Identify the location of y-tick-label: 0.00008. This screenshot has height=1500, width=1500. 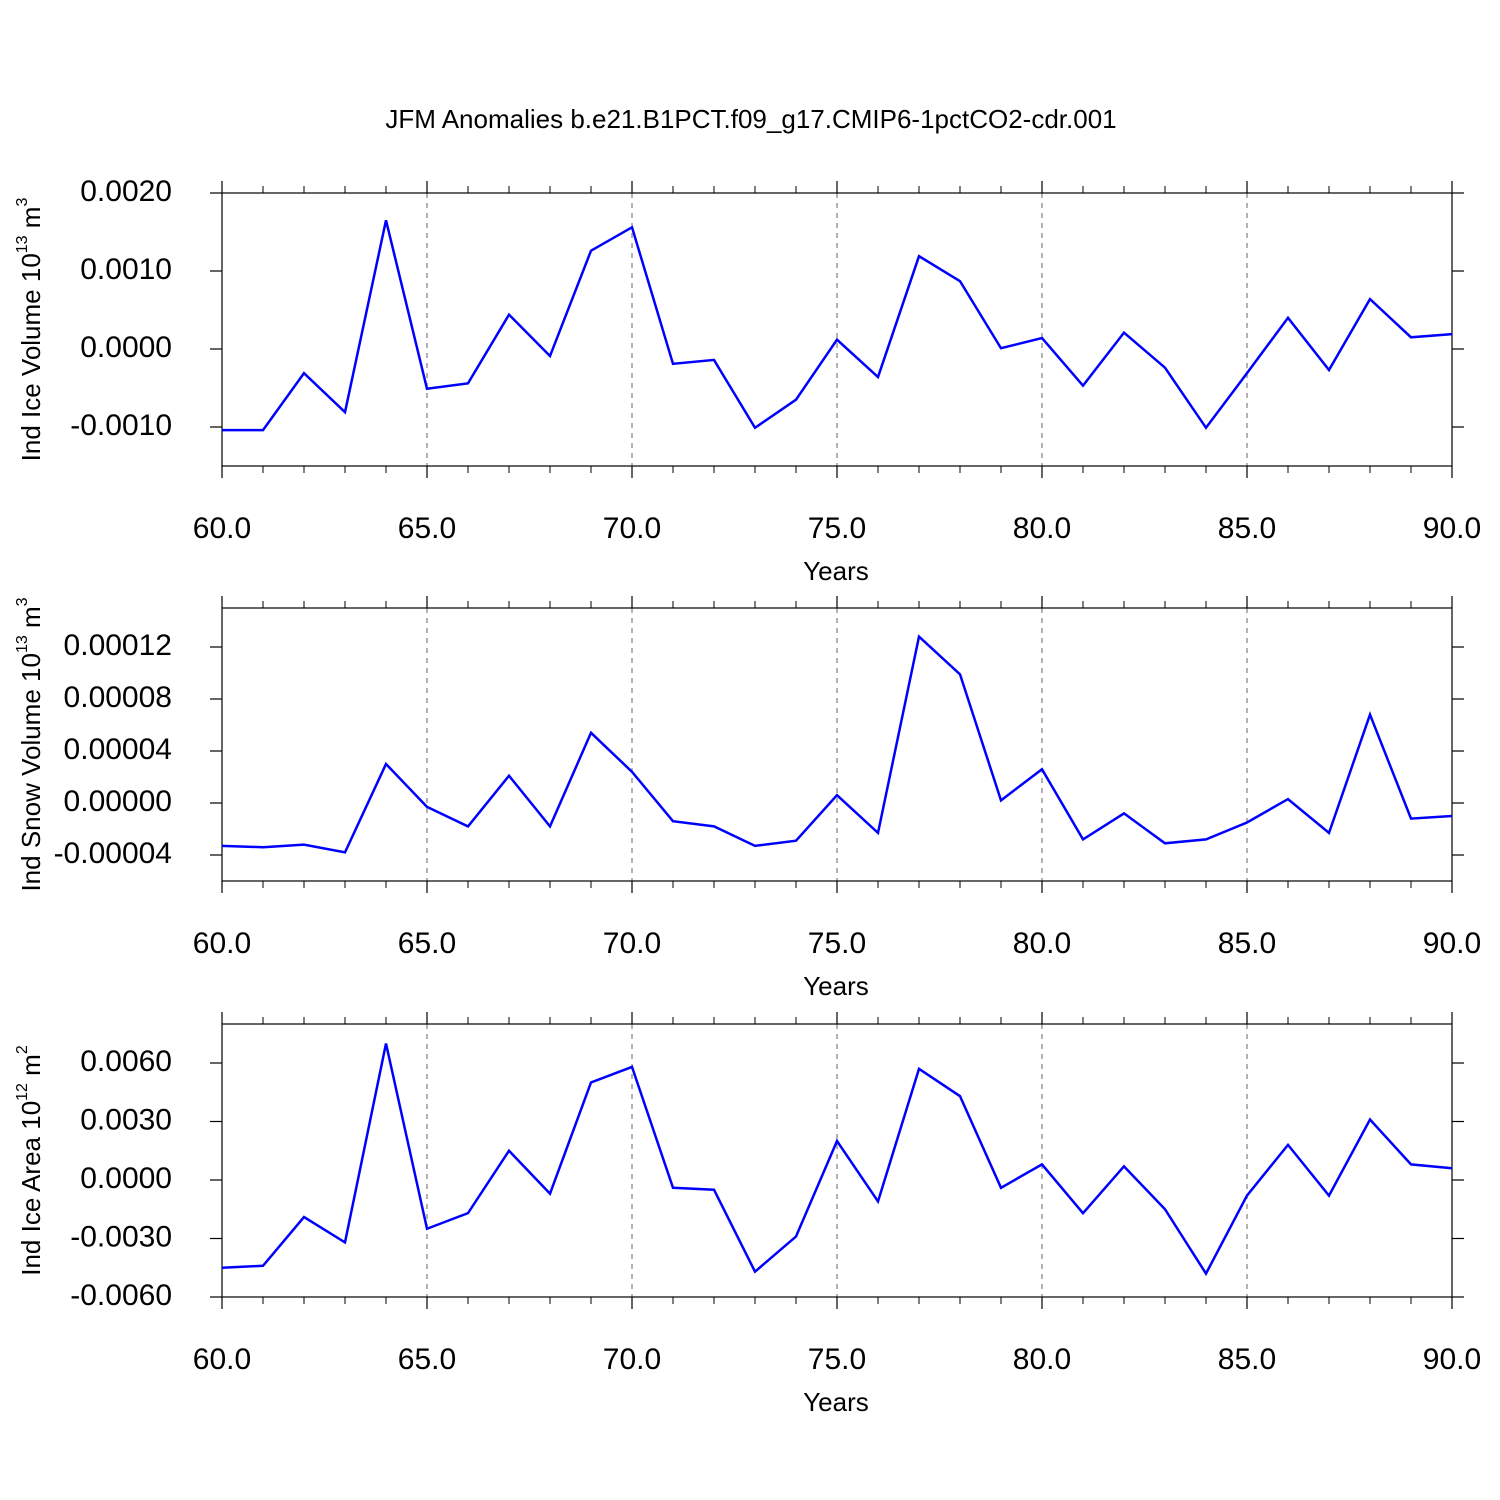
(118, 697).